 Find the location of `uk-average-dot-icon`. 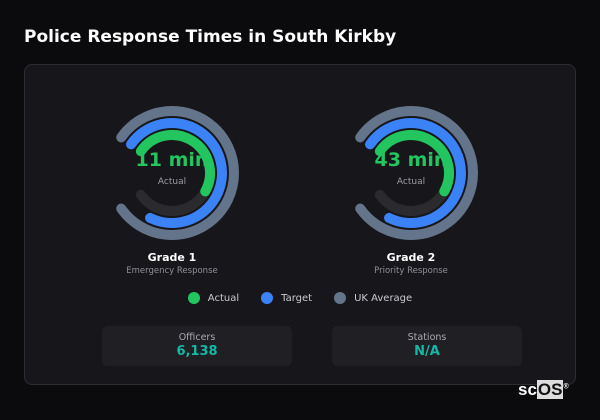

uk-average-dot-icon is located at coordinates (340, 298).